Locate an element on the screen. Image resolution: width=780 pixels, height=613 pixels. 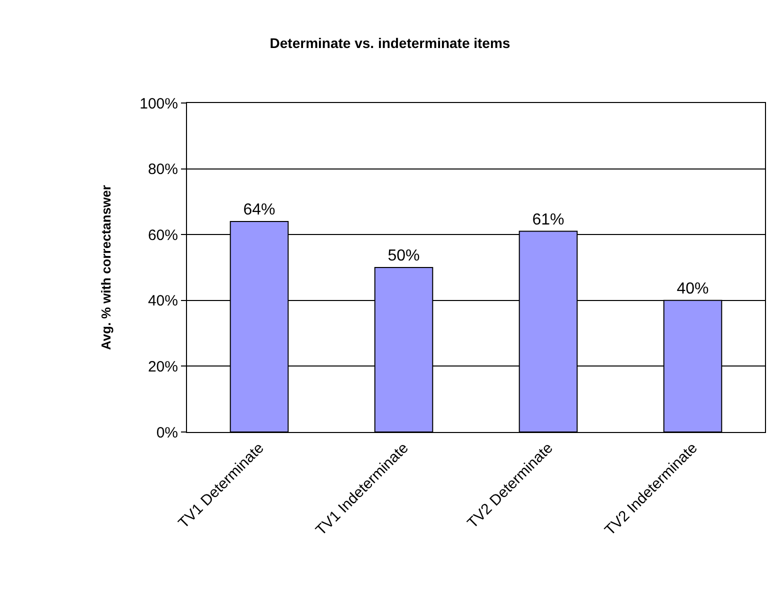
data-label: 40% is located at coordinates (692, 289).